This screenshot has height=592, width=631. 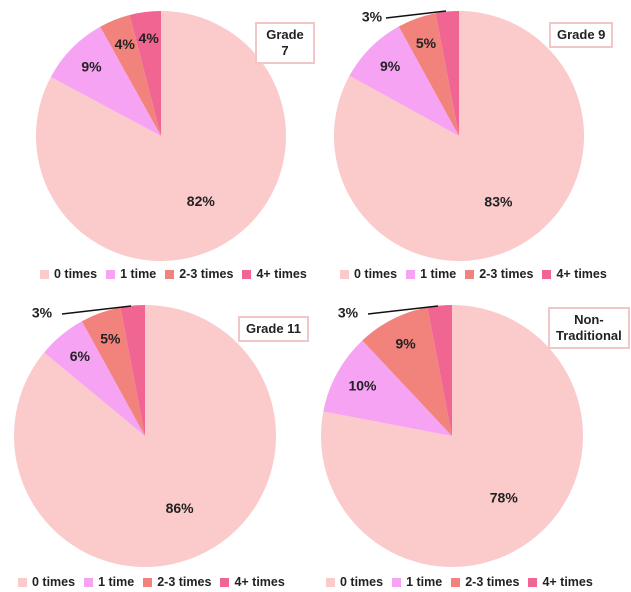 I want to click on grade-label: Non- Traditional, so click(x=589, y=328).